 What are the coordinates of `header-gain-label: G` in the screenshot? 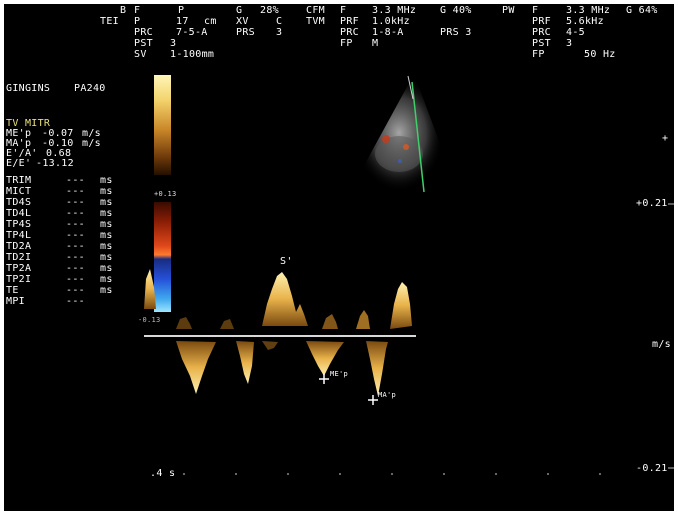 It's located at (239, 10).